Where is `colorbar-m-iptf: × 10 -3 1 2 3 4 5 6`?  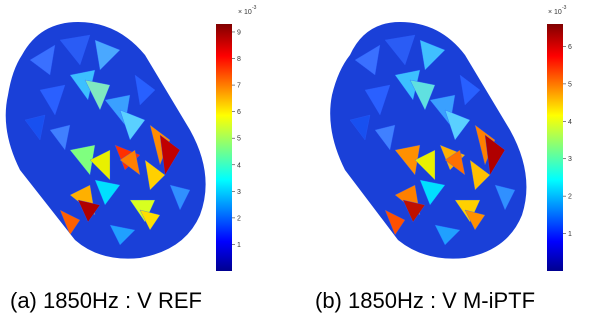 colorbar-m-iptf: × 10 -3 1 2 3 4 5 6 is located at coordinates (559, 138).